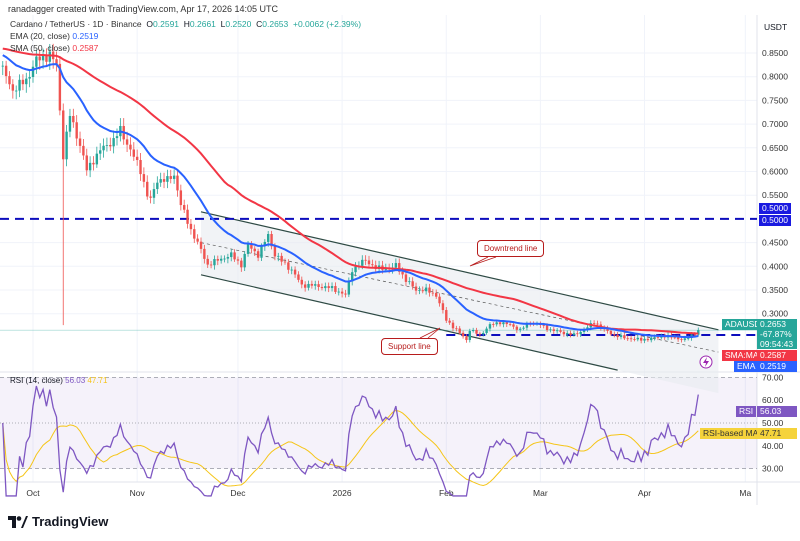  What do you see at coordinates (706, 362) in the screenshot?
I see `lightning-icon-glyph` at bounding box center [706, 362].